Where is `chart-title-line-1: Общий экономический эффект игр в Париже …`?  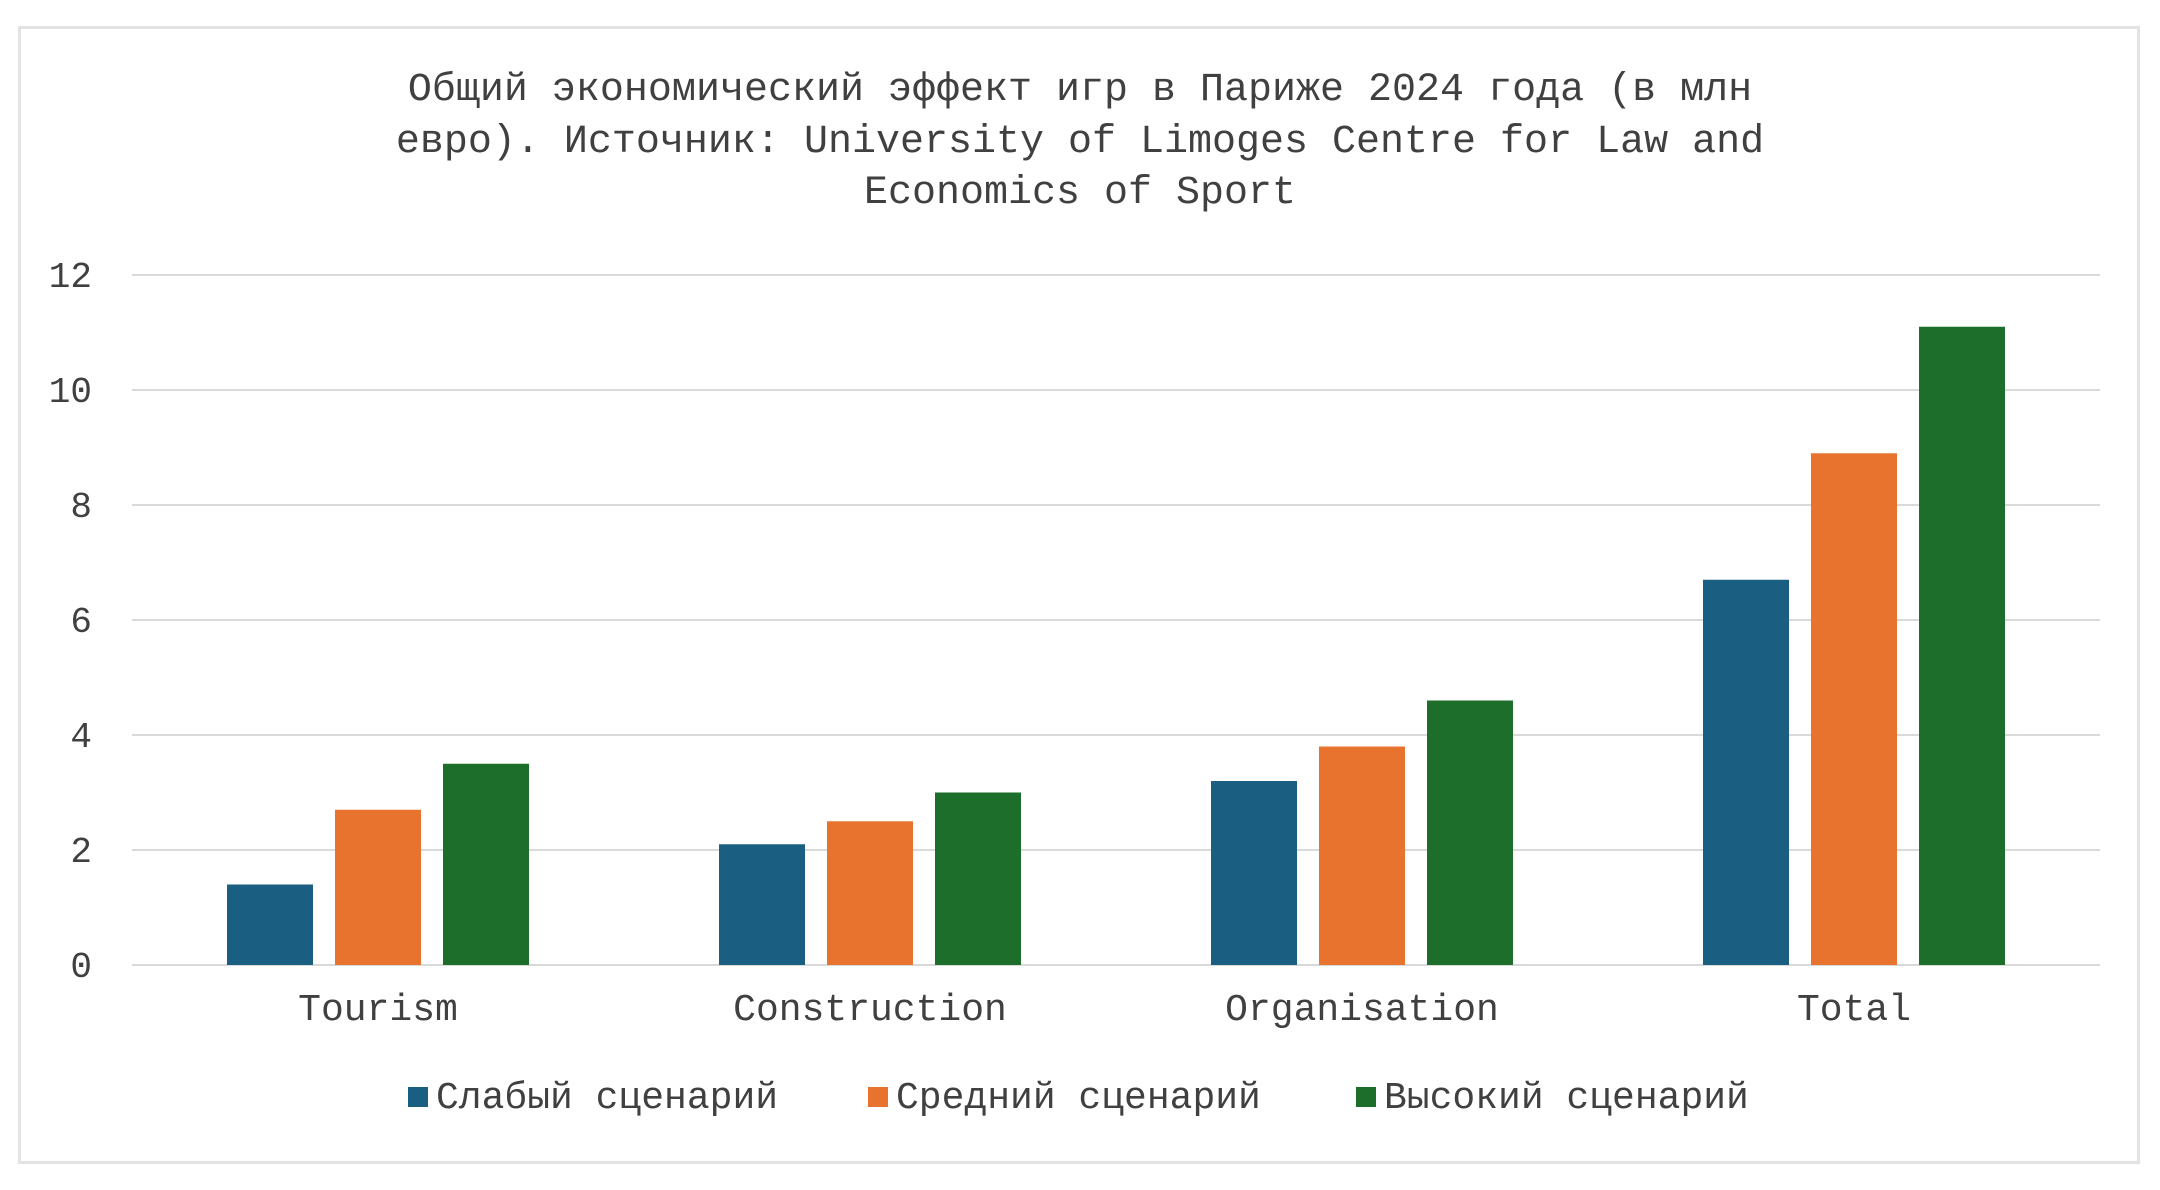 chart-title-line-1: Общий экономический эффект игр в Париже … is located at coordinates (1080, 90).